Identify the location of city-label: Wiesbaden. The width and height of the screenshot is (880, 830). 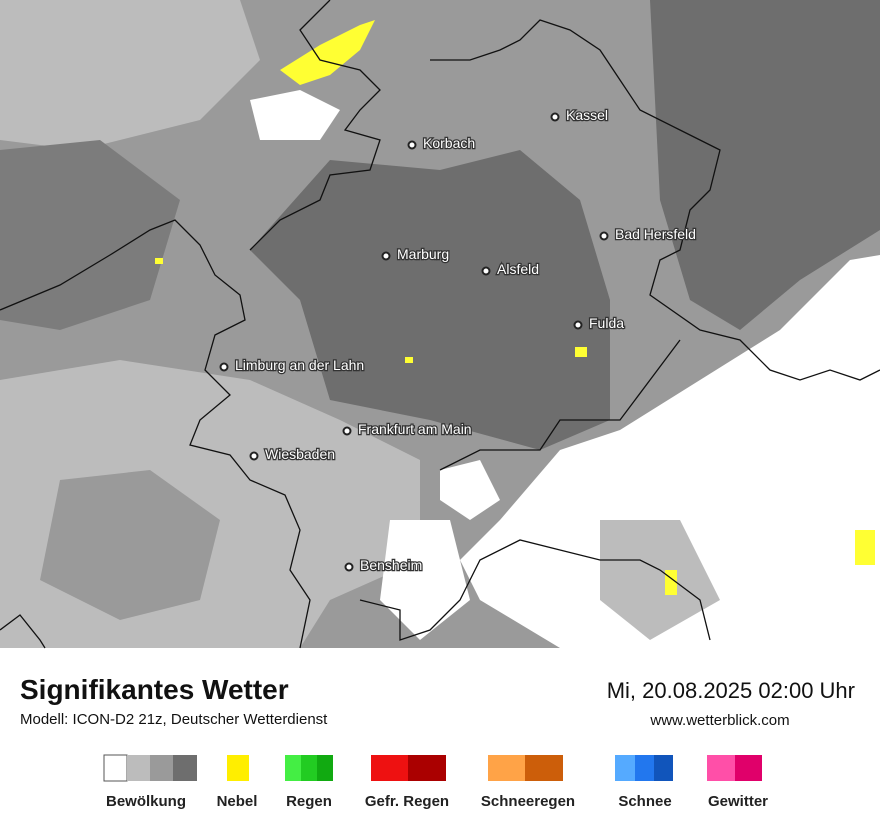
(300, 454).